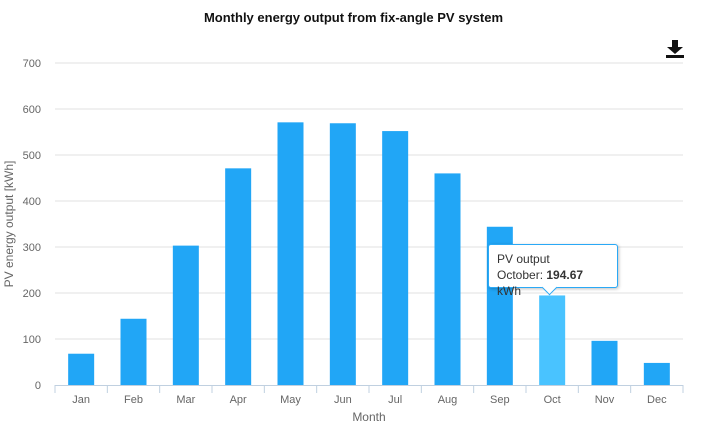  Describe the element at coordinates (565, 275) in the screenshot. I see `tooltip-value: 194.67` at that location.